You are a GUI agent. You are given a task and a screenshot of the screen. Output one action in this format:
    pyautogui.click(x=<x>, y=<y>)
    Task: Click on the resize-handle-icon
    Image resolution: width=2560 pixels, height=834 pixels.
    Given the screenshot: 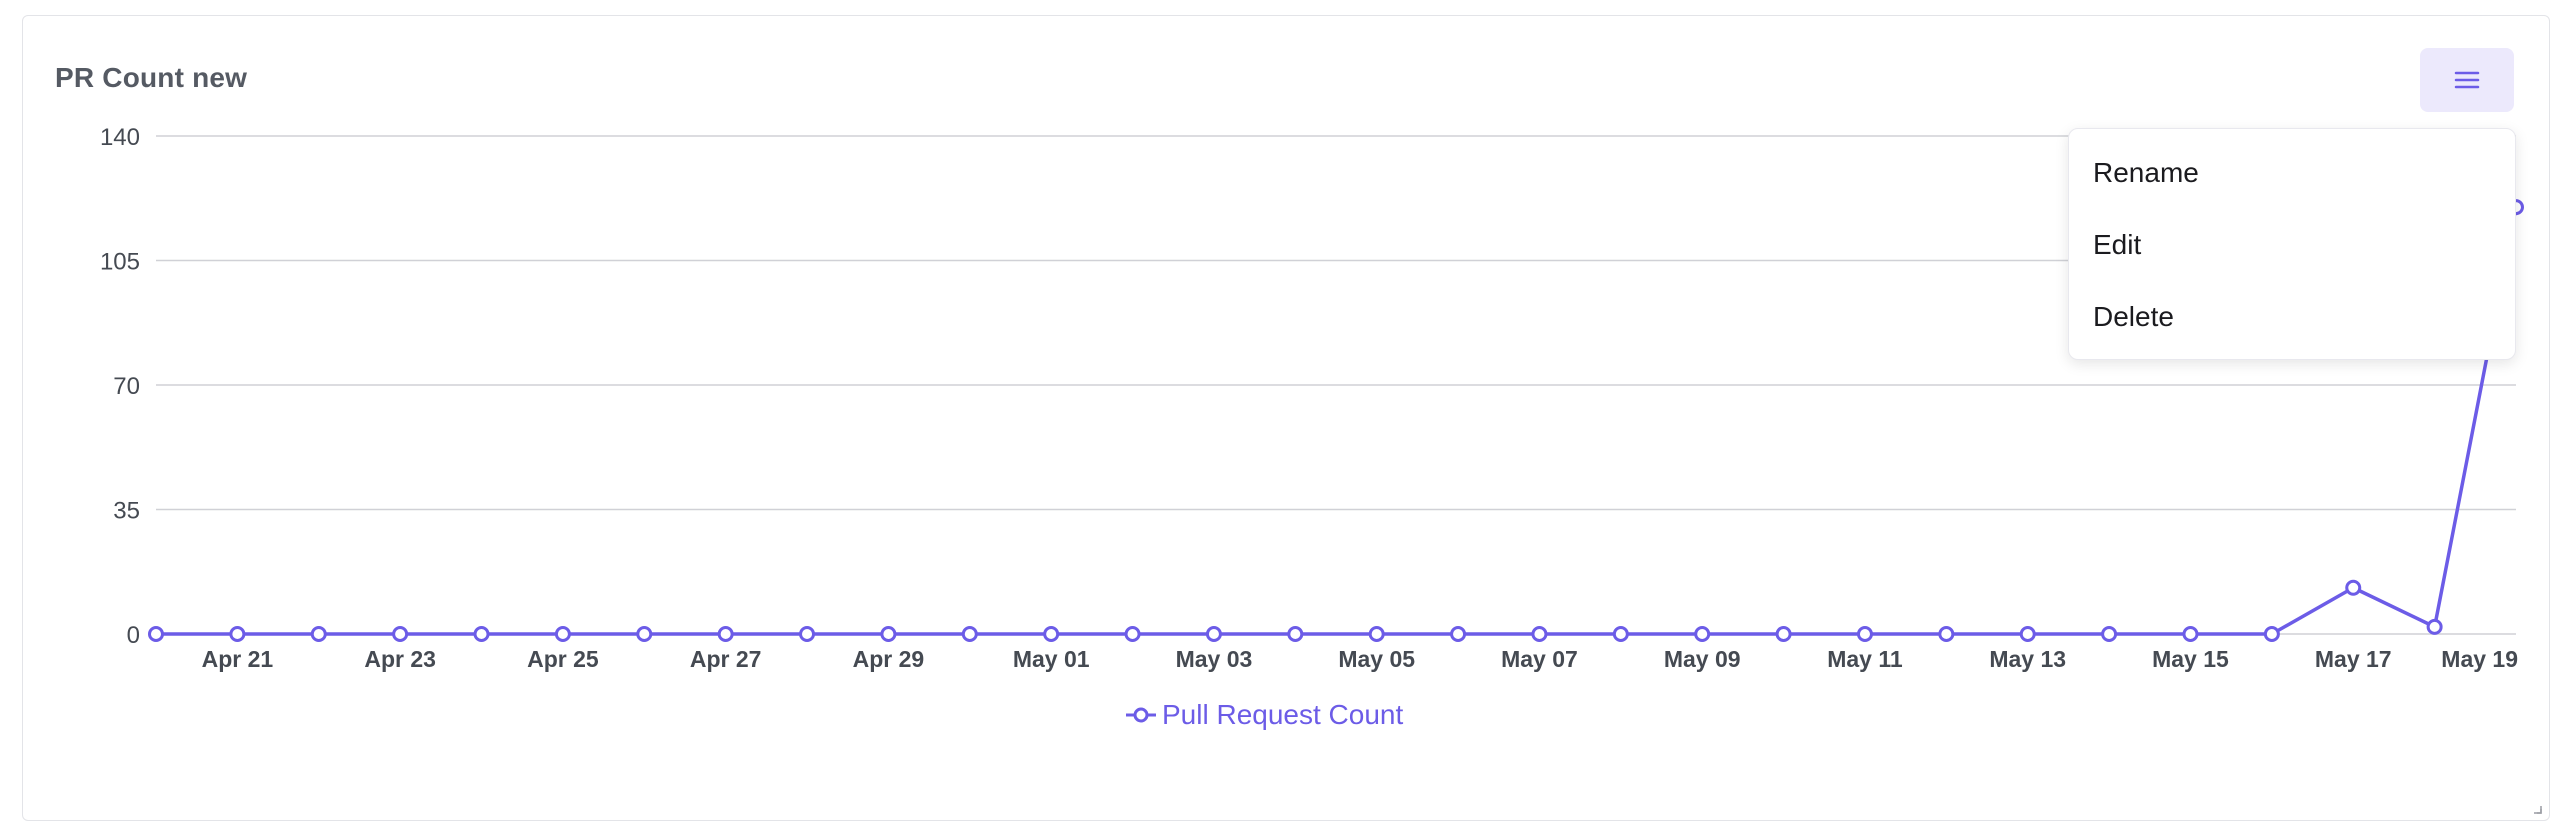 What is the action you would take?
    pyautogui.click(x=2537, y=809)
    